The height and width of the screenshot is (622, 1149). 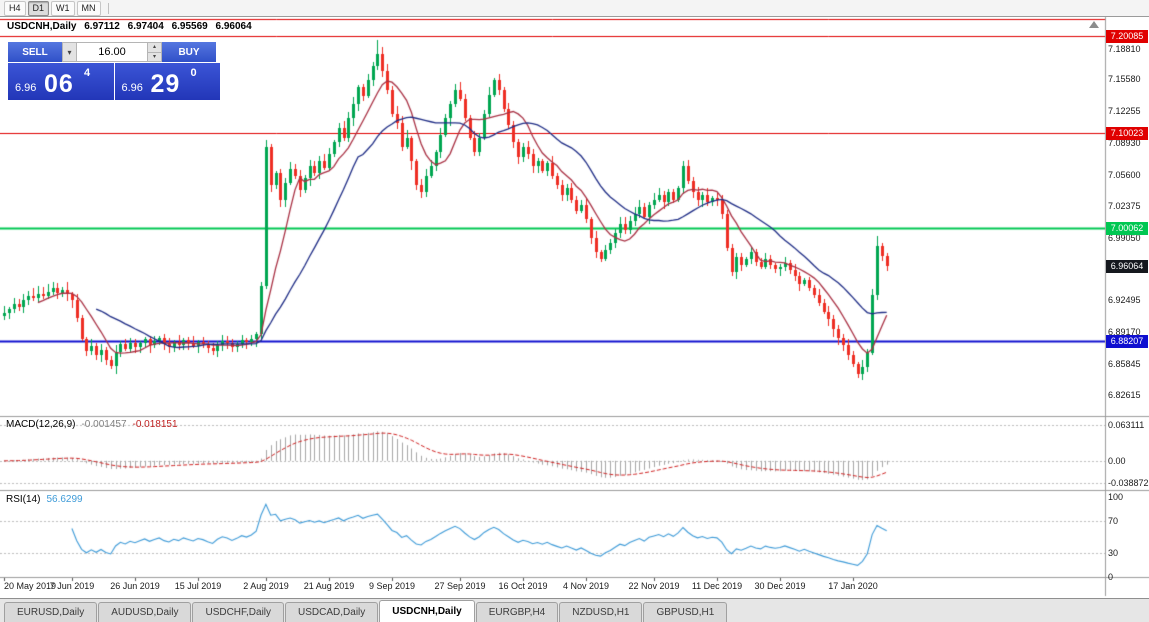 I want to click on rsi-label: RSI(14), so click(x=23, y=499).